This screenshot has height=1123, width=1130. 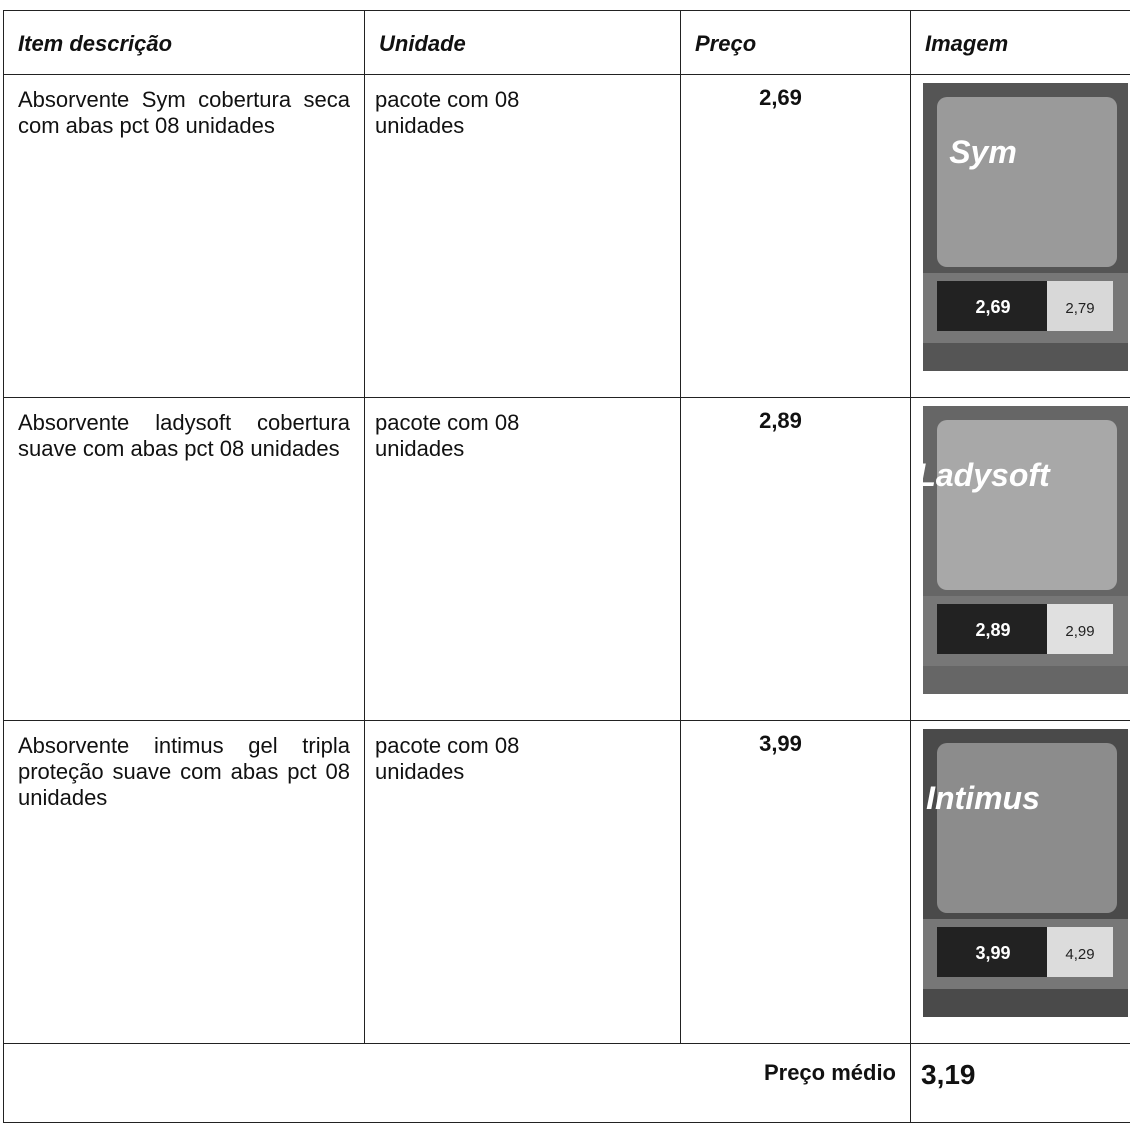 I want to click on image-cell: Intimus 3,99 4,29, so click(x=1020, y=882).